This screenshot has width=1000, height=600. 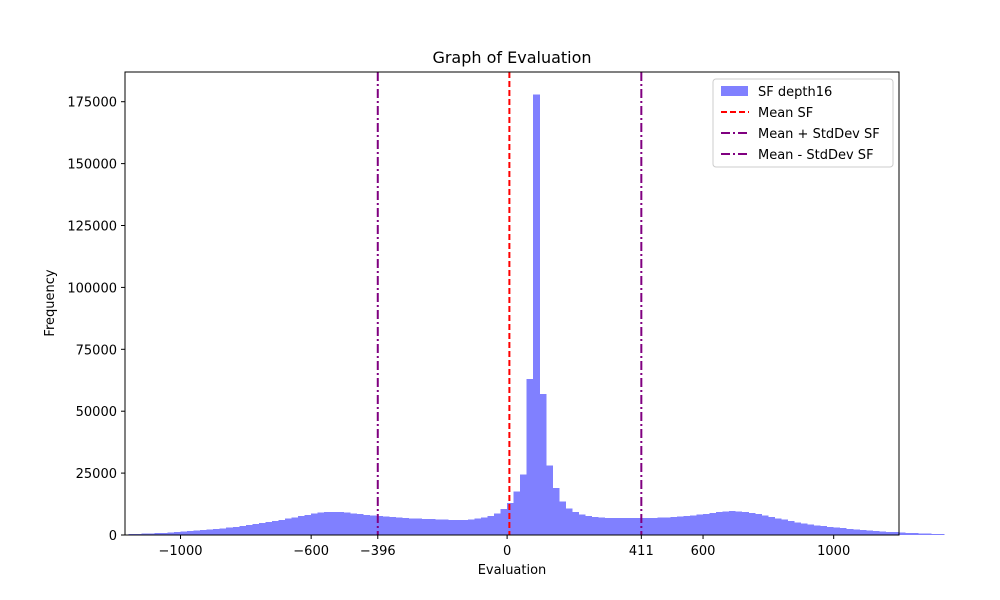 What do you see at coordinates (734, 91) in the screenshot?
I see `legend-swatch` at bounding box center [734, 91].